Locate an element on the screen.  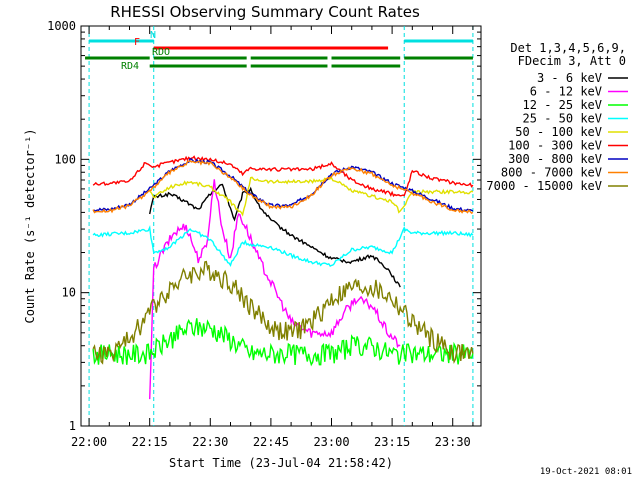
x-tick-label-6: 23:30 is located at coordinates (453, 442).